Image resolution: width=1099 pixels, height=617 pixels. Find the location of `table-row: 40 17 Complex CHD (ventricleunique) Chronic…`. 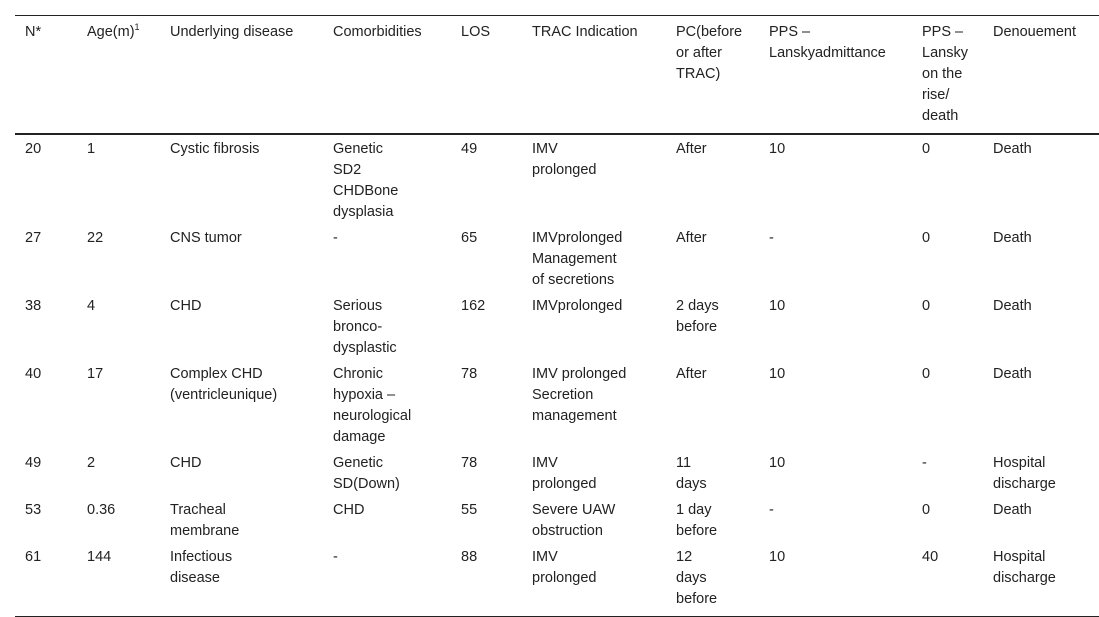

table-row: 40 17 Complex CHD (ventricleunique) Chronic… is located at coordinates (557, 404).